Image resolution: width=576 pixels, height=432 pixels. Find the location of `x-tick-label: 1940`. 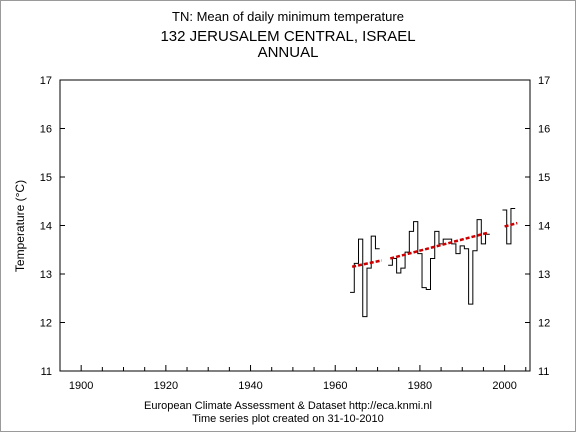

x-tick-label: 1940 is located at coordinates (250, 386).